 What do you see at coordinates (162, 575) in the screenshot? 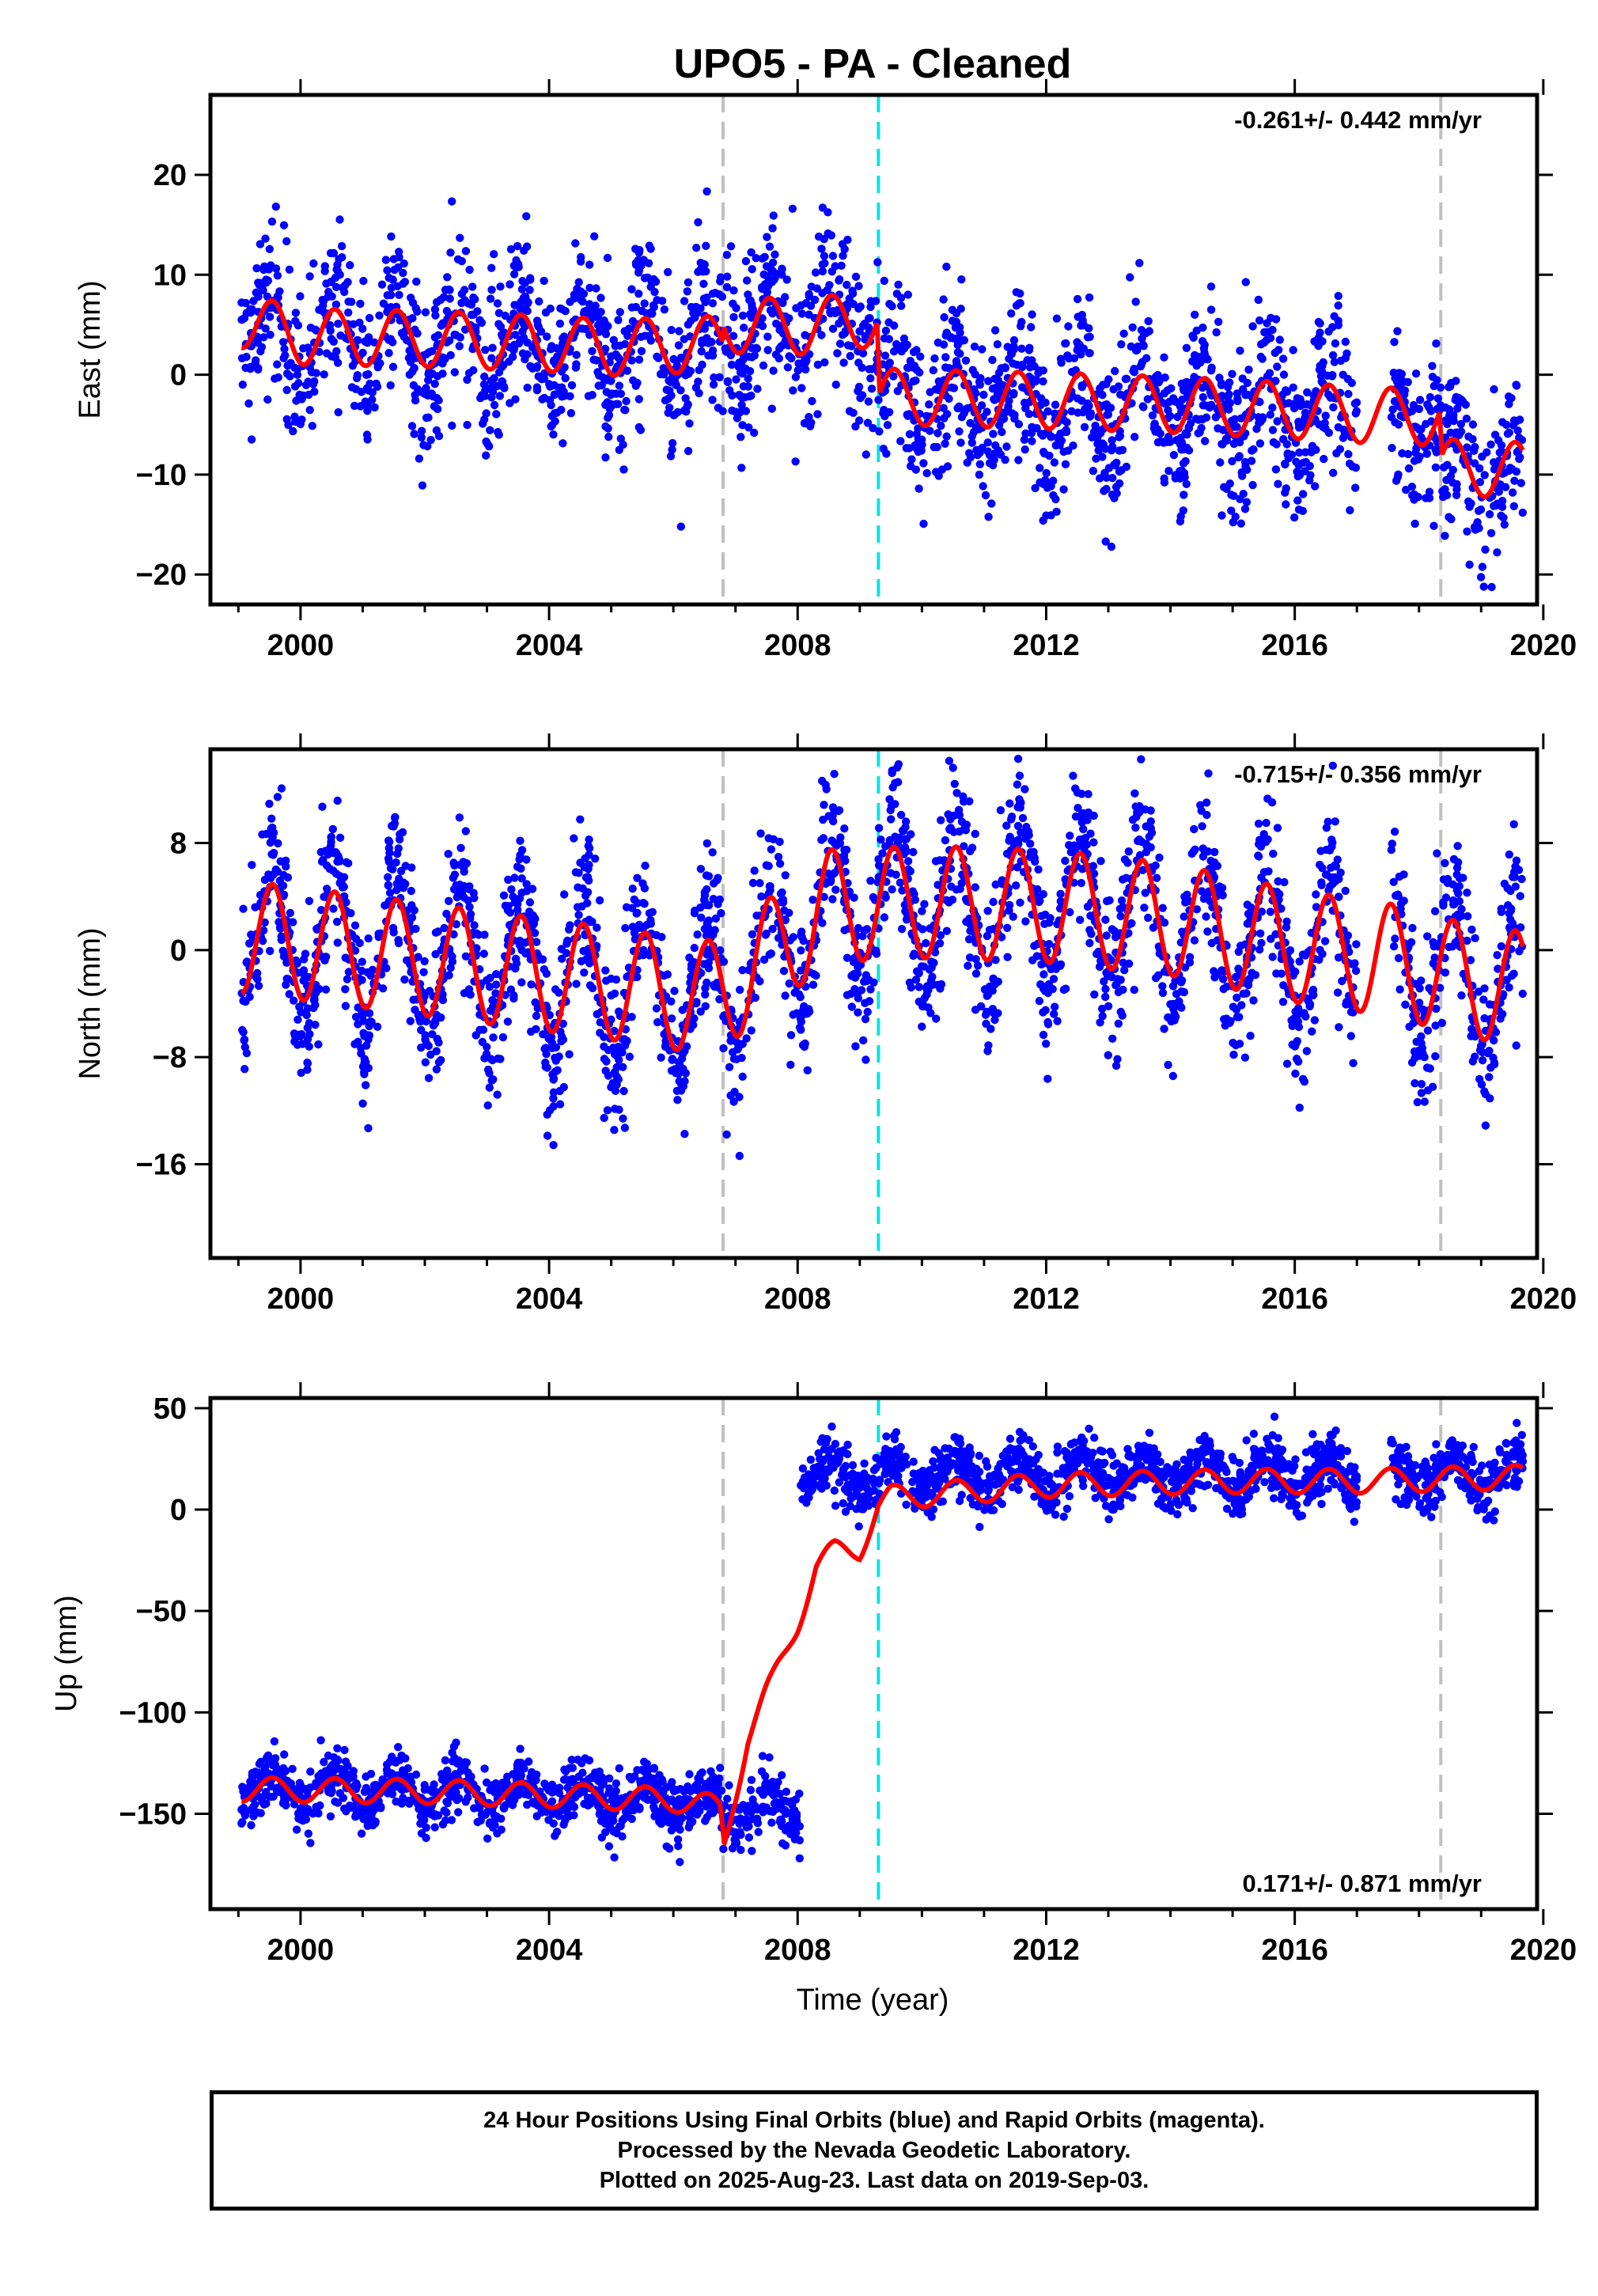
I see `y-tick-label: −20` at bounding box center [162, 575].